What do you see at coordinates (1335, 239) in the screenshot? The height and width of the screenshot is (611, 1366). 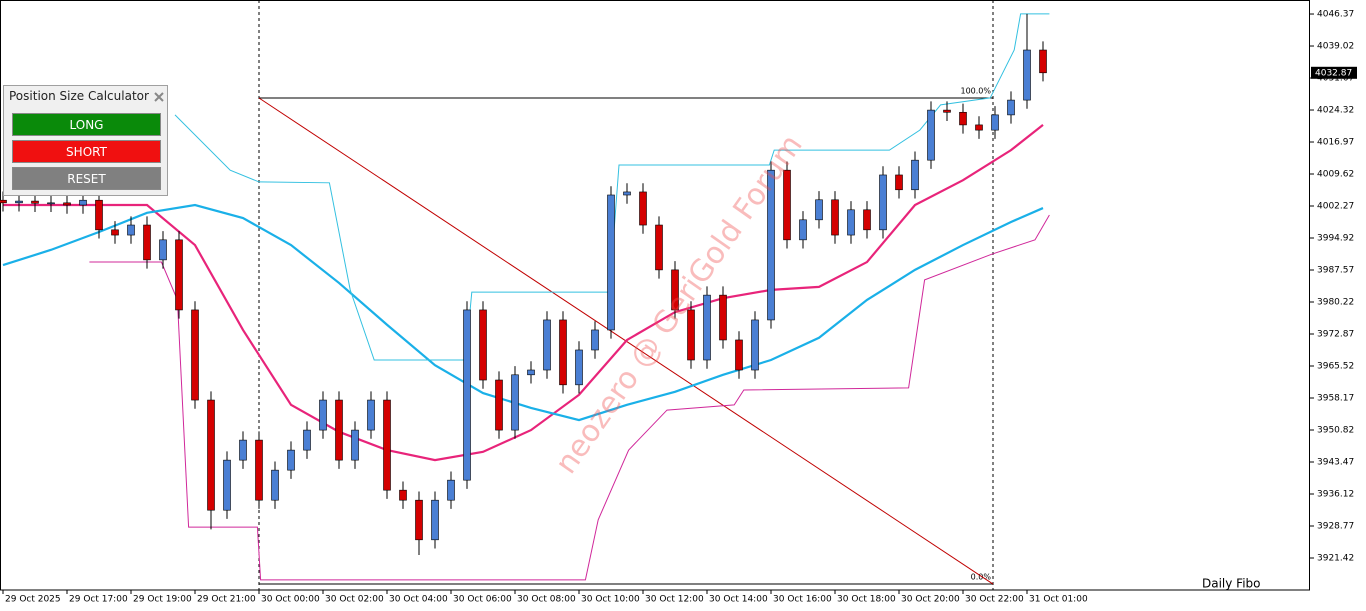 I see `y-tick-label: 3994.92` at bounding box center [1335, 239].